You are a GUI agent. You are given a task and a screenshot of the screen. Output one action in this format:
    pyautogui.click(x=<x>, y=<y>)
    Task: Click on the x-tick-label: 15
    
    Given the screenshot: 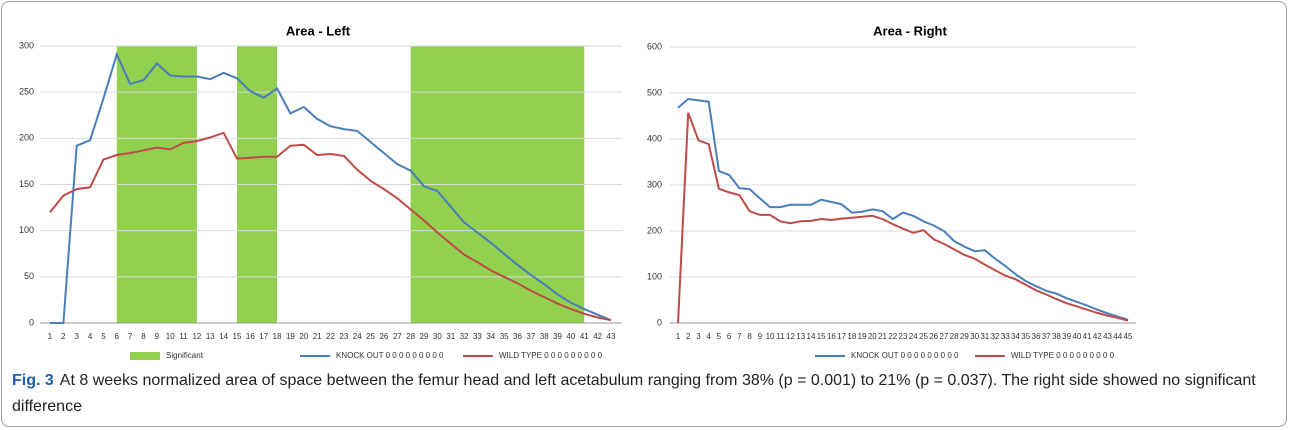 What is the action you would take?
    pyautogui.click(x=821, y=336)
    